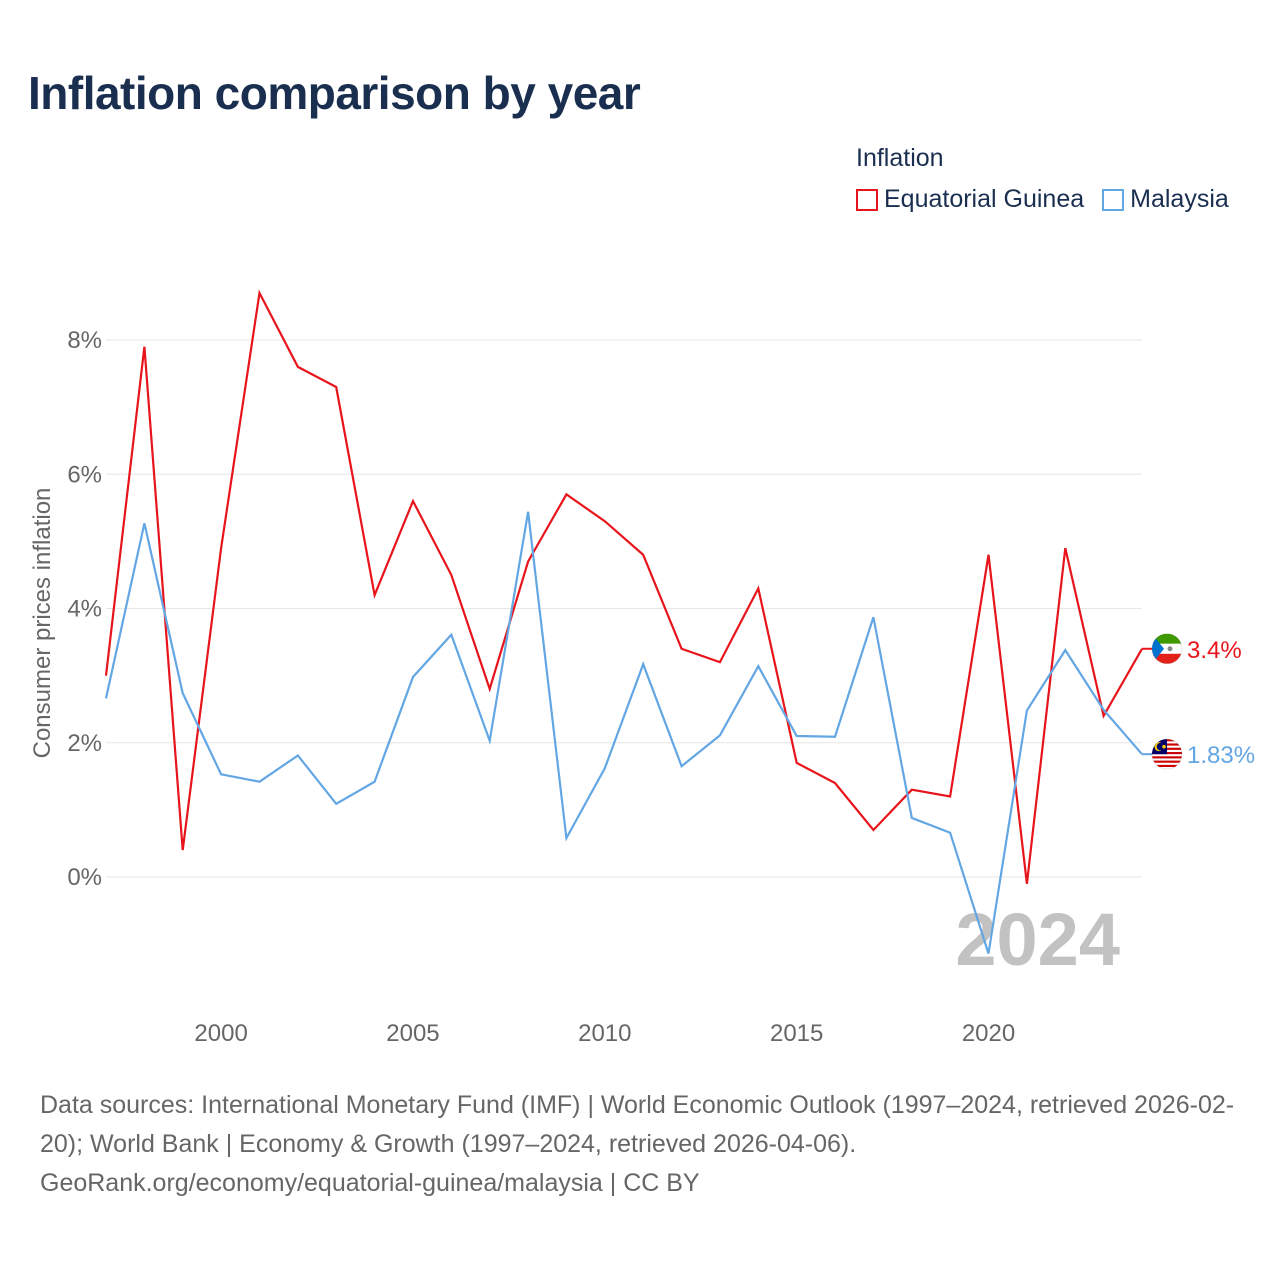  What do you see at coordinates (84, 877) in the screenshot?
I see `y-tick-label: 0%` at bounding box center [84, 877].